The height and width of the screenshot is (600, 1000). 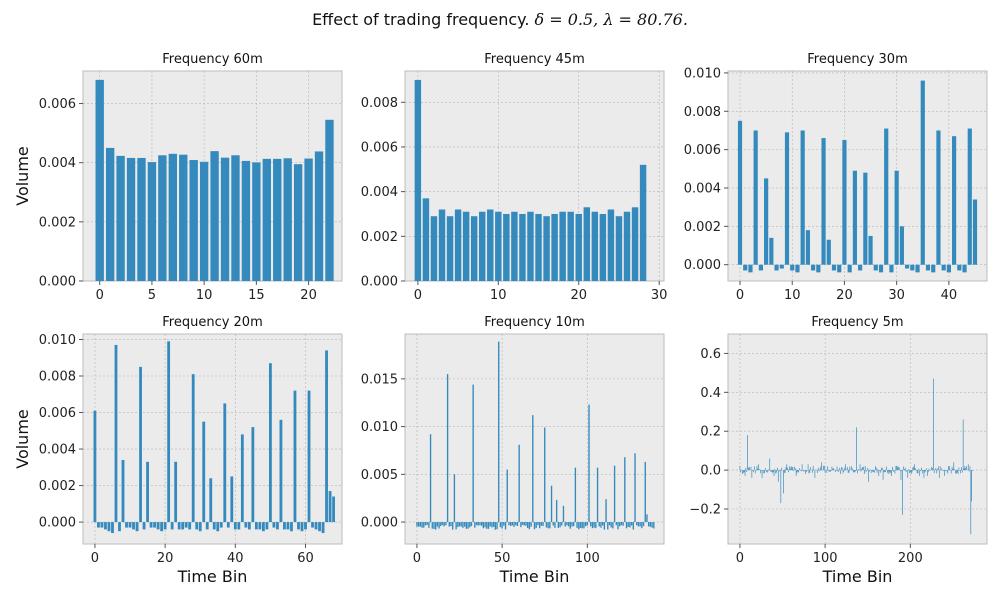 What do you see at coordinates (710, 432) in the screenshot?
I see `y-tick-label: 0.2` at bounding box center [710, 432].